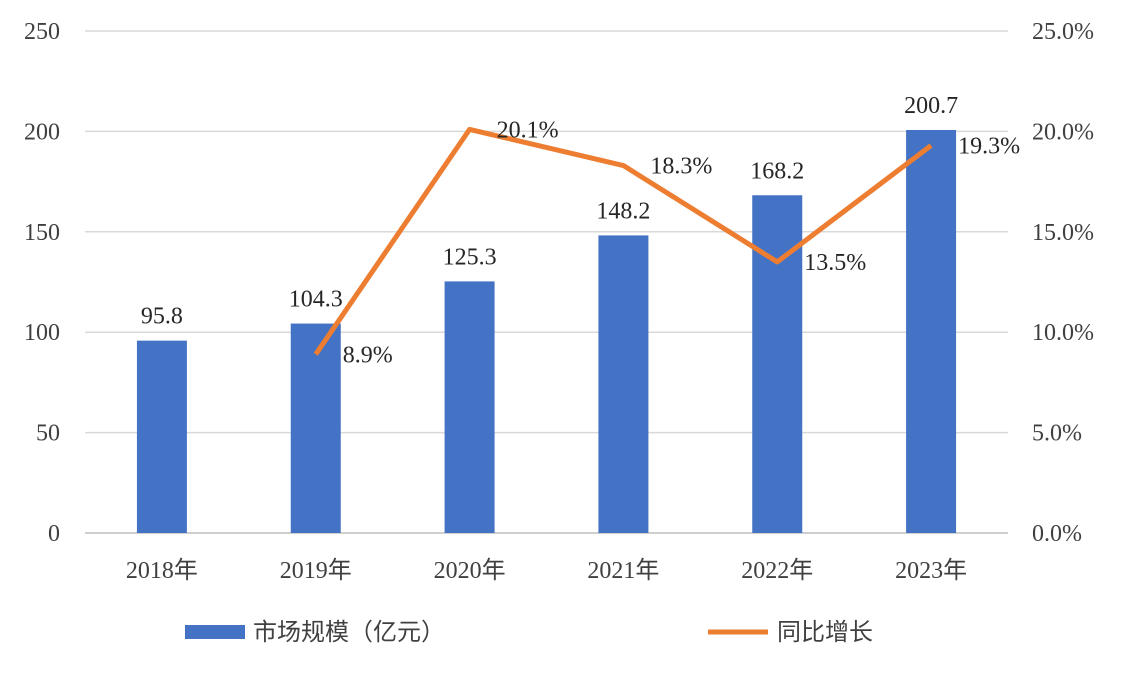  What do you see at coordinates (529, 632) in the screenshot?
I see `legend: 市场规模（亿元） 同比增长` at bounding box center [529, 632].